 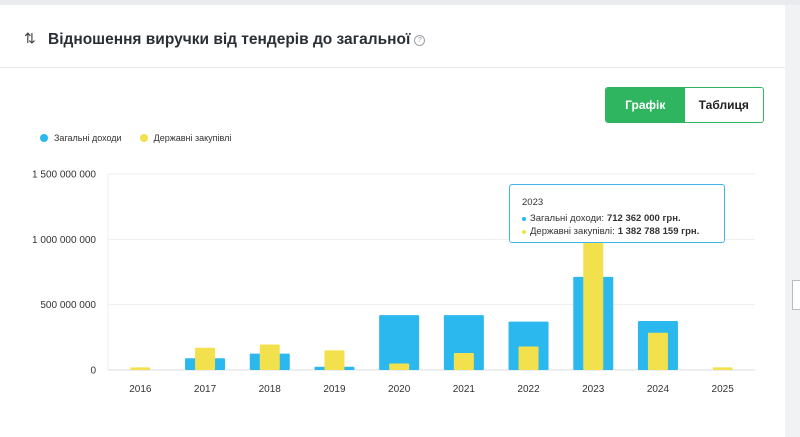 I want to click on legend-item-state: Державні закупівлі, so click(x=185, y=138).